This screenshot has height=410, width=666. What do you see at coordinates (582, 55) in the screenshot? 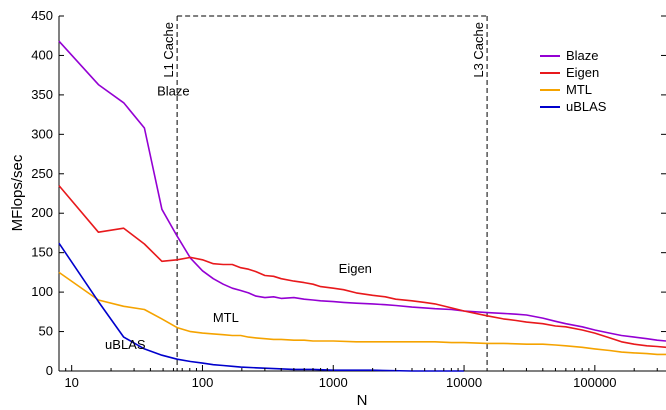
I see `legend-label: Blaze` at bounding box center [582, 55].